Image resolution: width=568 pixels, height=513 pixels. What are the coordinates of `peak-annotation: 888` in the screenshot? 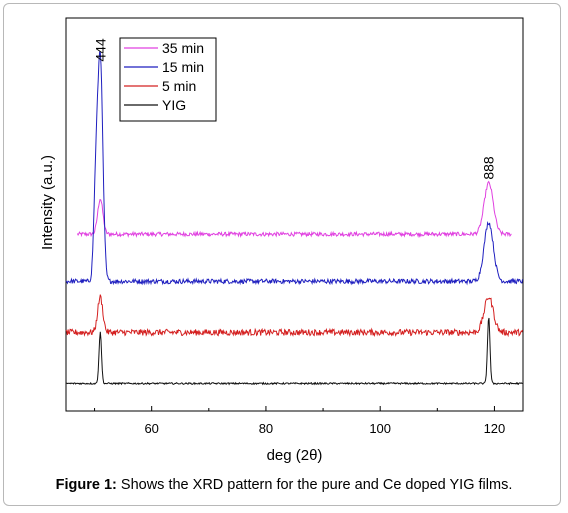 It's located at (489, 168).